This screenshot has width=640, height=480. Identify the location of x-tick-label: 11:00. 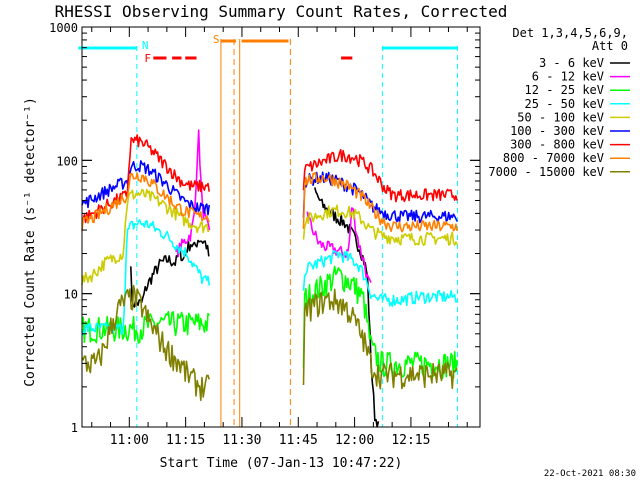
(129, 440).